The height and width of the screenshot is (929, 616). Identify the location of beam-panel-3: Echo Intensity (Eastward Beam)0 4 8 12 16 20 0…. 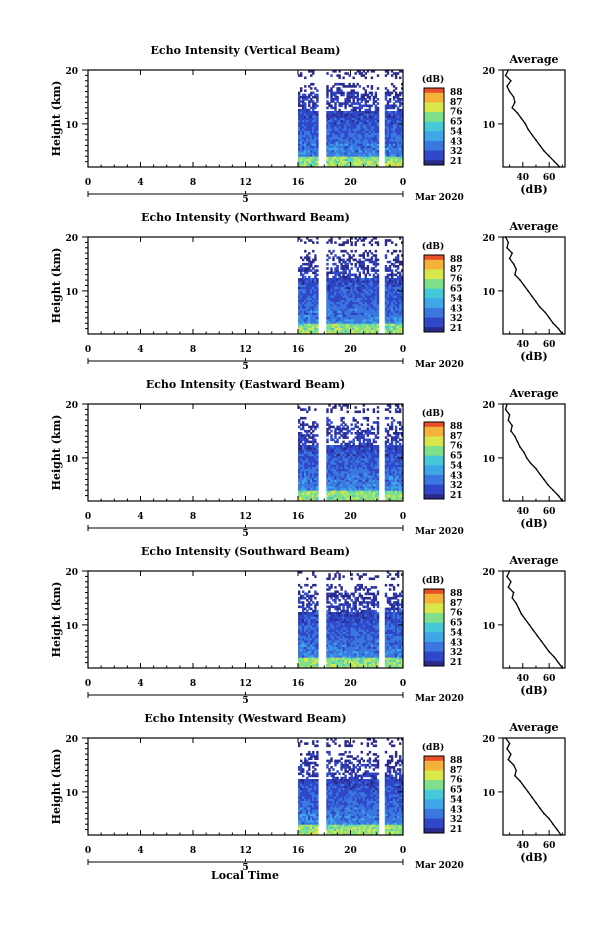
(308, 458).